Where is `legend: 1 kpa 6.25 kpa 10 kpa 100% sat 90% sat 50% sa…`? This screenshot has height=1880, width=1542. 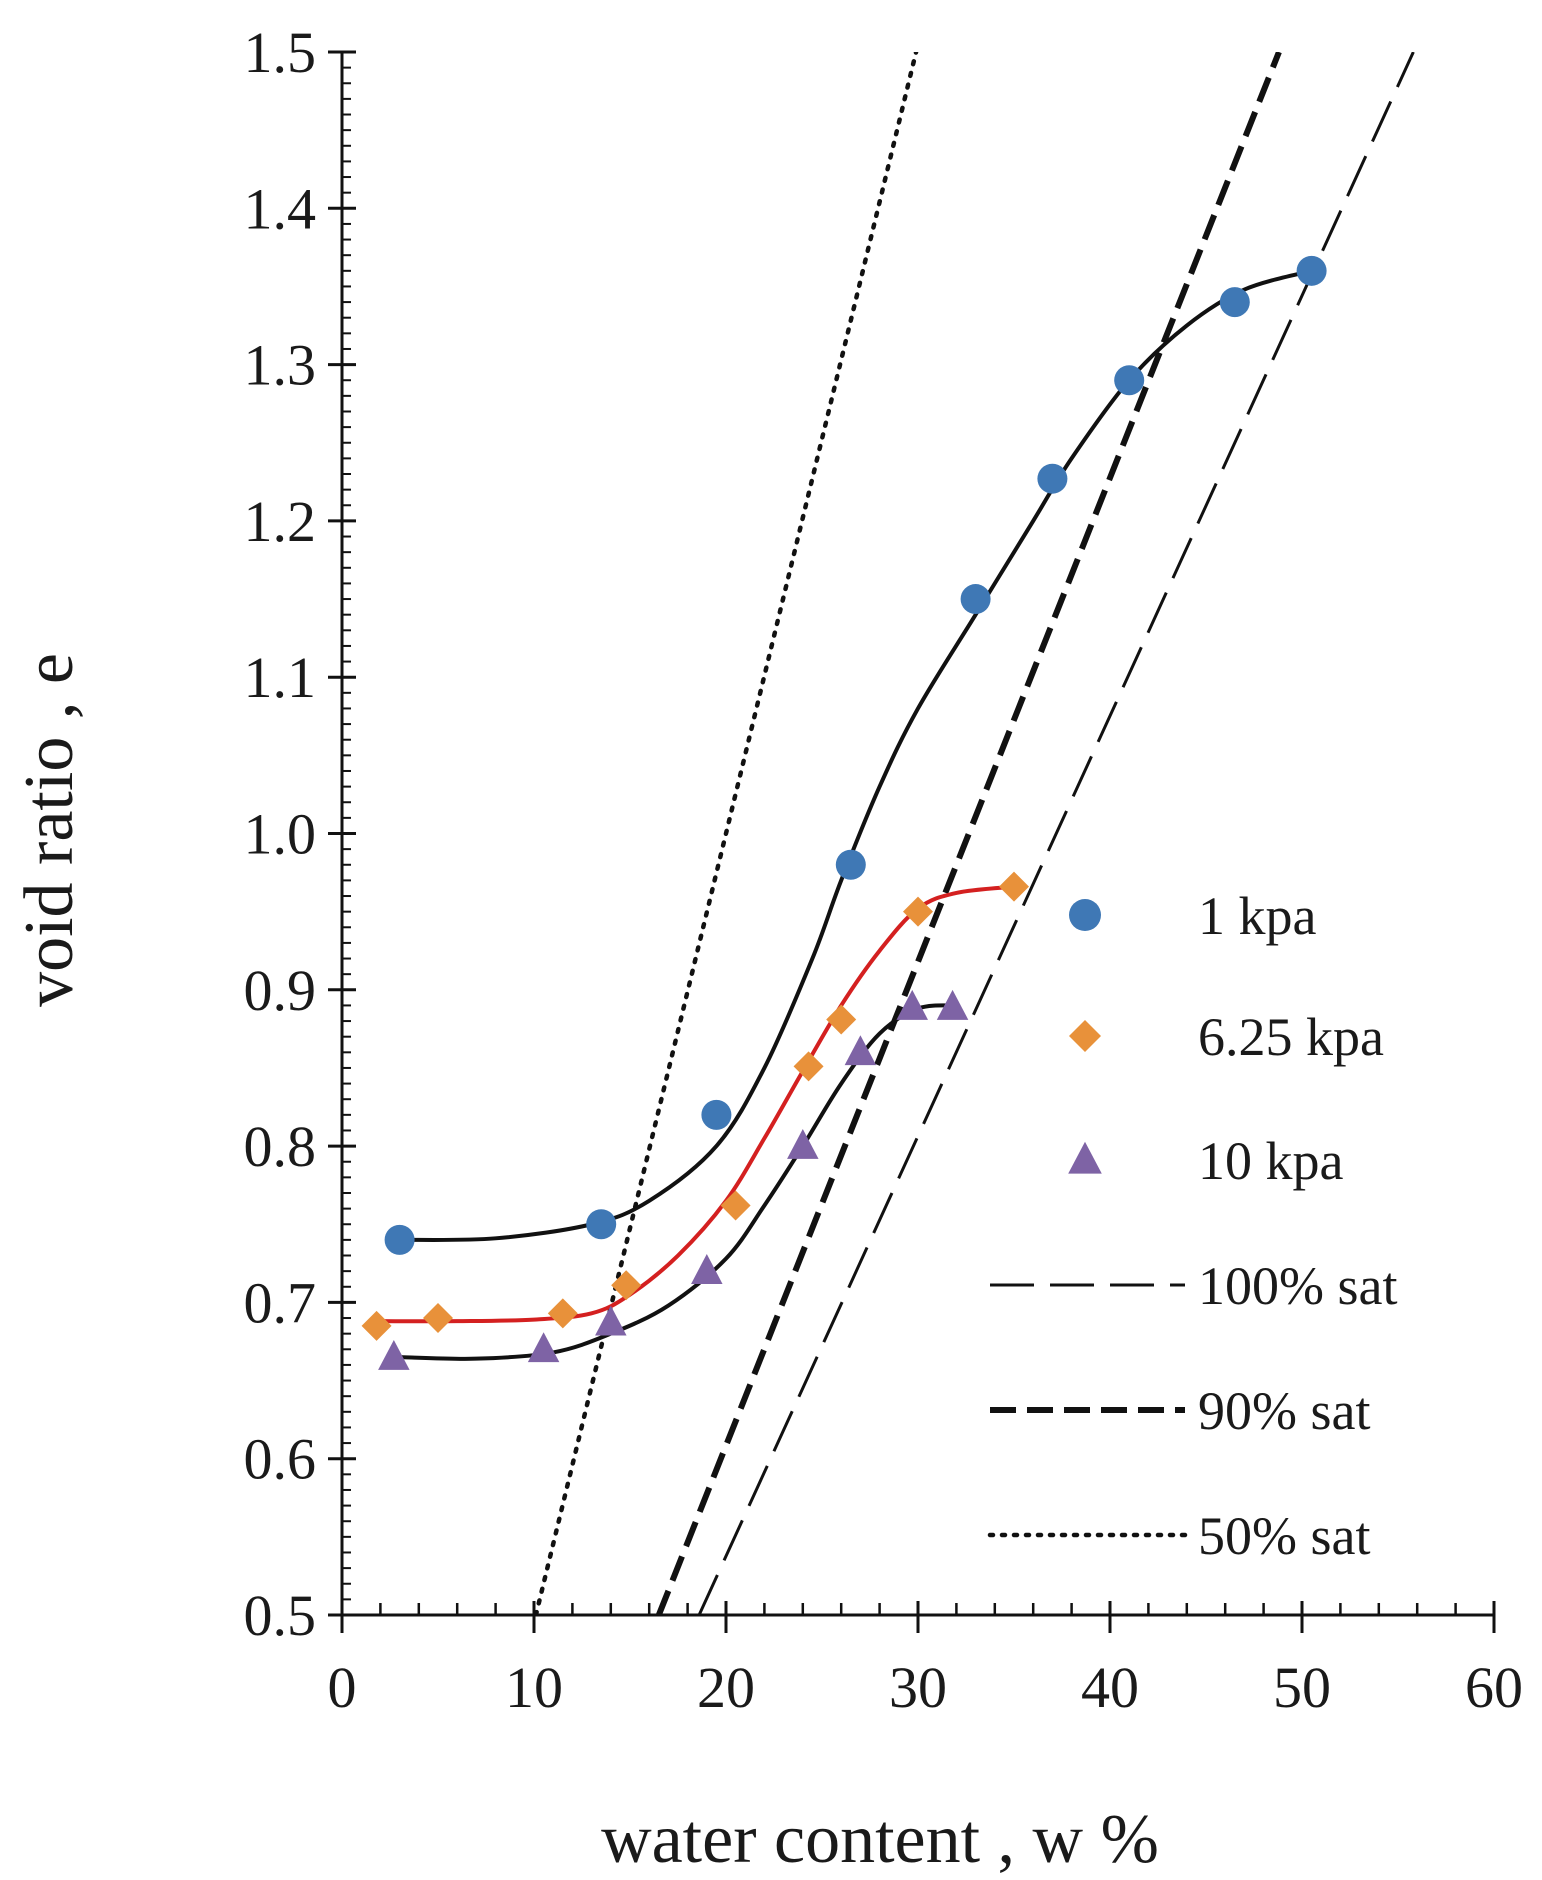
legend: 1 kpa 6.25 kpa 10 kpa 100% sat 90% sat 50% sa… is located at coordinates (1192, 1226).